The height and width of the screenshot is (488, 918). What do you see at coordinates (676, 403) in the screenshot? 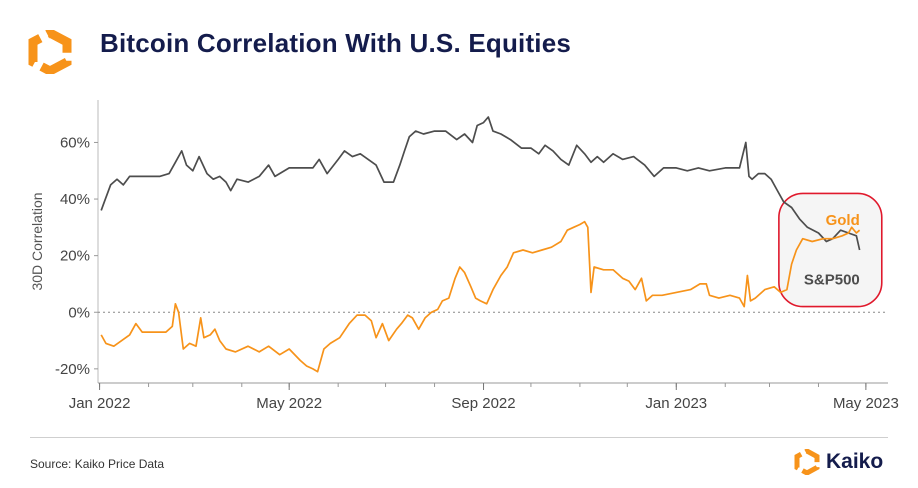
I see `x-tick-label: Jan 2023` at bounding box center [676, 403].